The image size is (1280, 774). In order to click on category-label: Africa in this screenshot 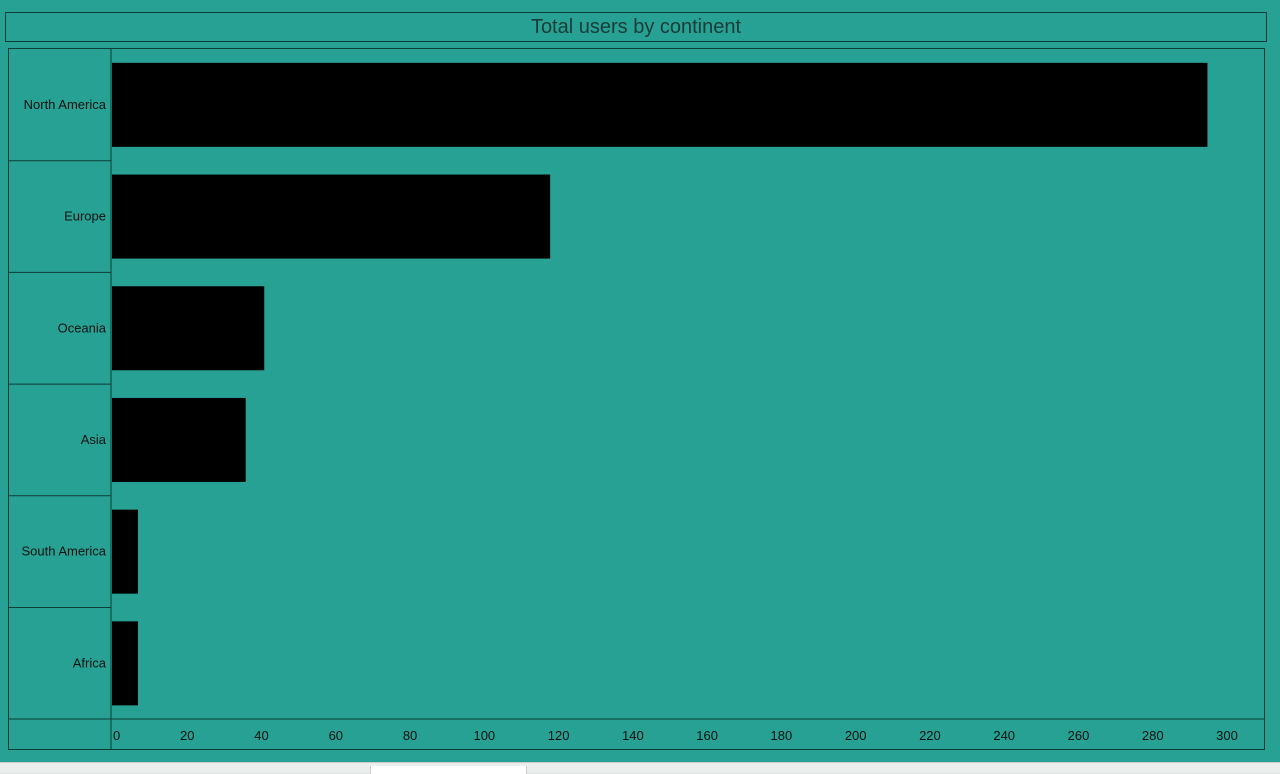, I will do `click(90, 662)`.